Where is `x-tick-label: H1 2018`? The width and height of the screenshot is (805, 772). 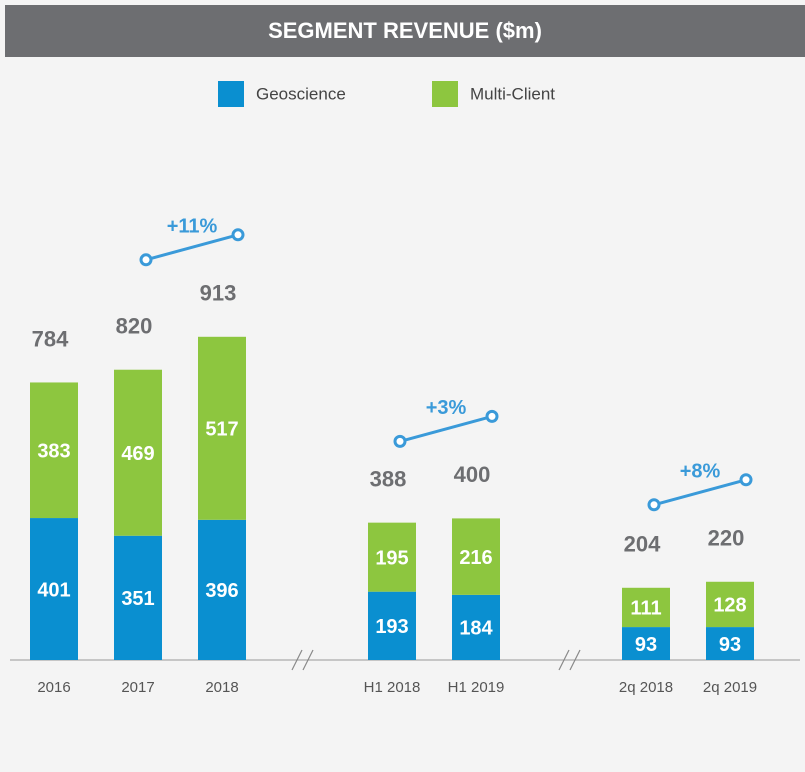
x-tick-label: H1 2018 is located at coordinates (392, 687).